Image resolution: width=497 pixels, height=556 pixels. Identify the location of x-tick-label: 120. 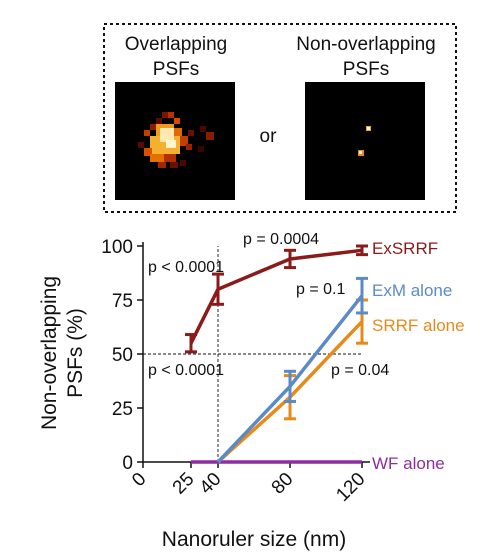
(350, 487).